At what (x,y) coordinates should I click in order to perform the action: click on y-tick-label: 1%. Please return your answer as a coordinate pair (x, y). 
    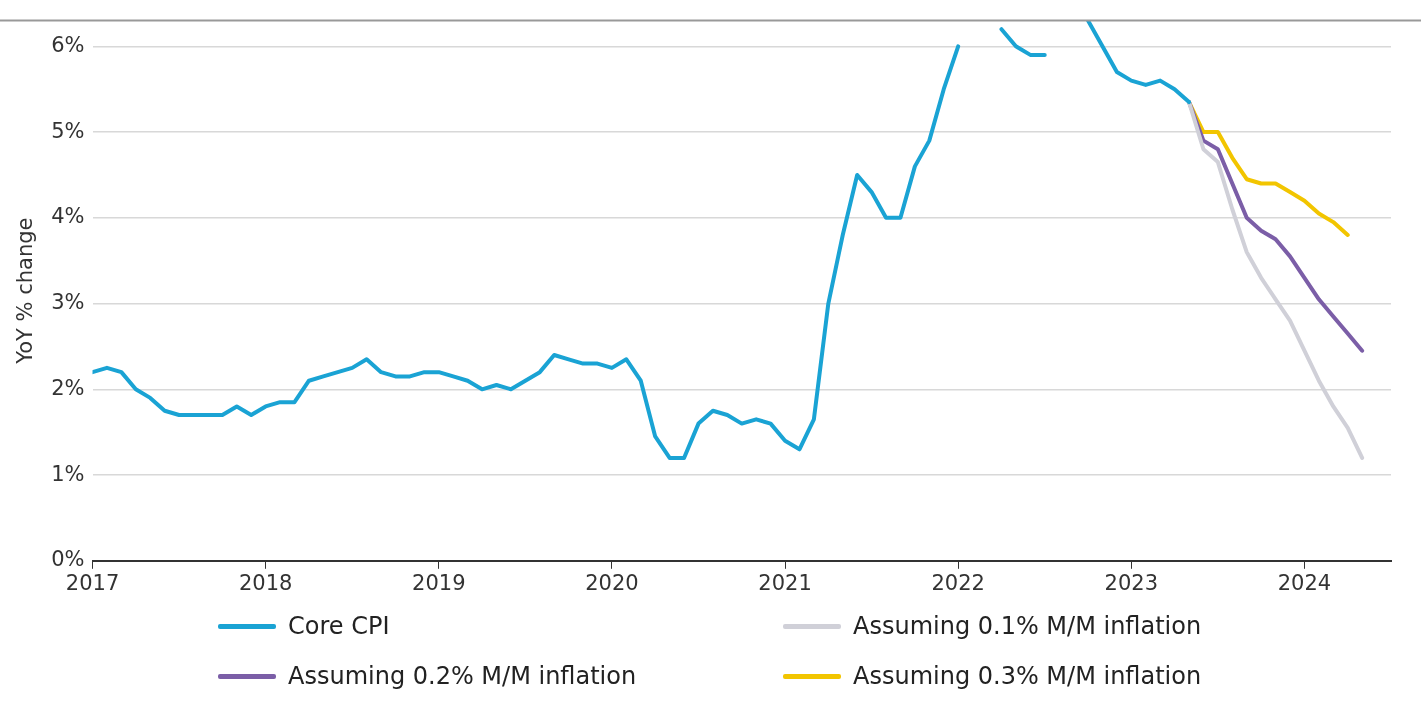
    Looking at the image, I should click on (68, 473).